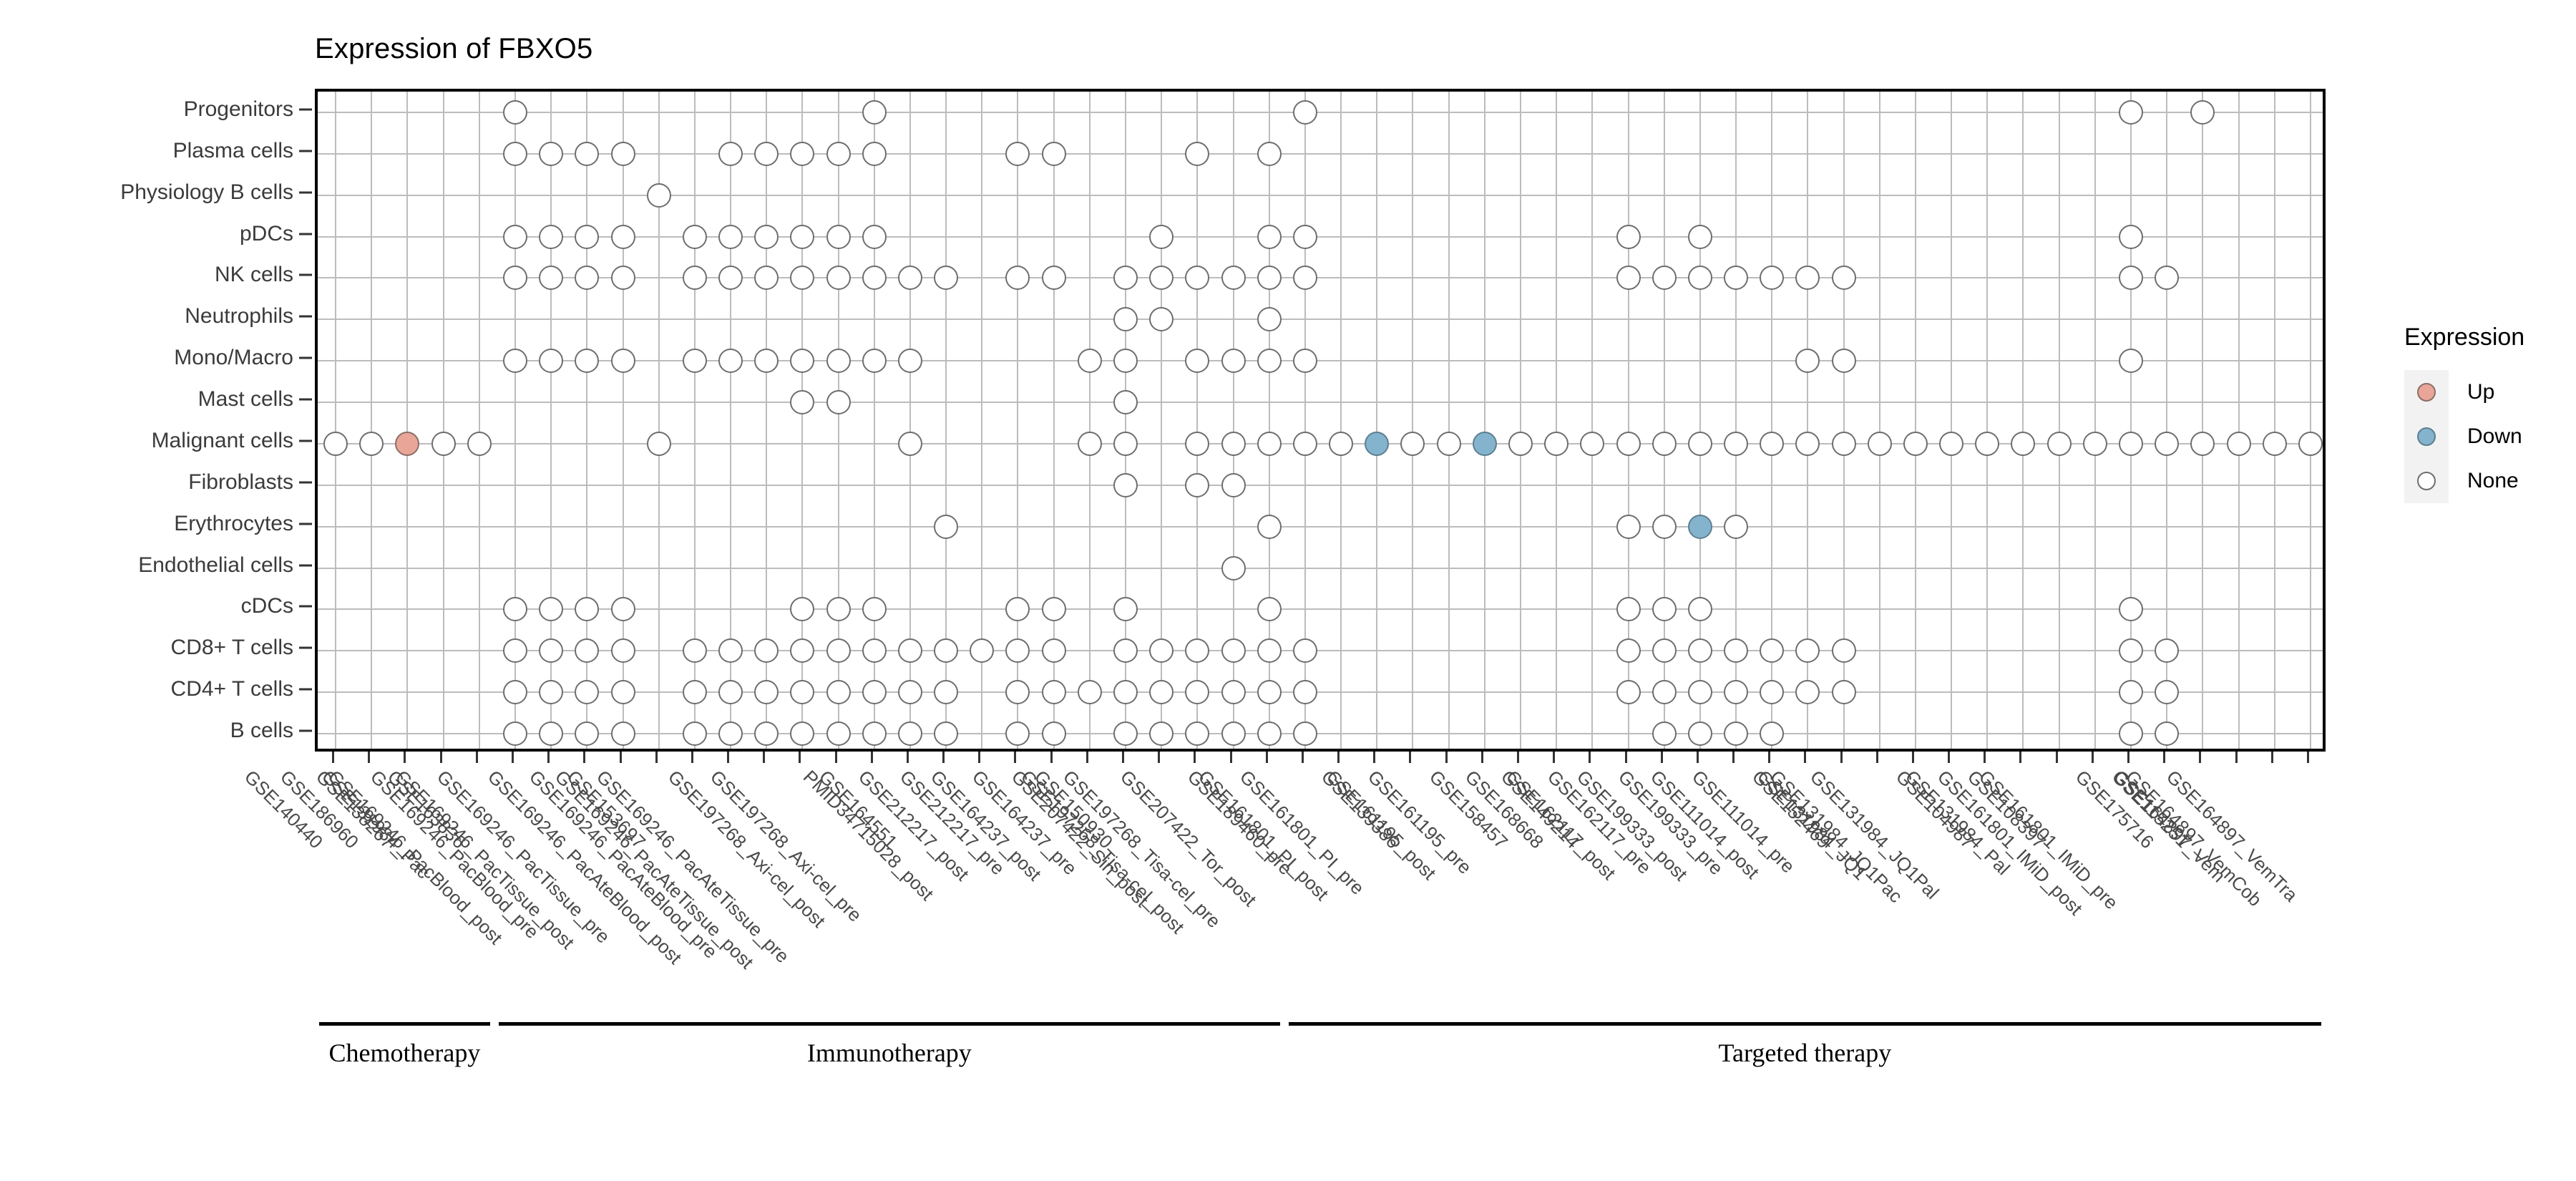  Describe the element at coordinates (2490, 436) in the screenshot. I see `legend-item-down: Down` at that location.